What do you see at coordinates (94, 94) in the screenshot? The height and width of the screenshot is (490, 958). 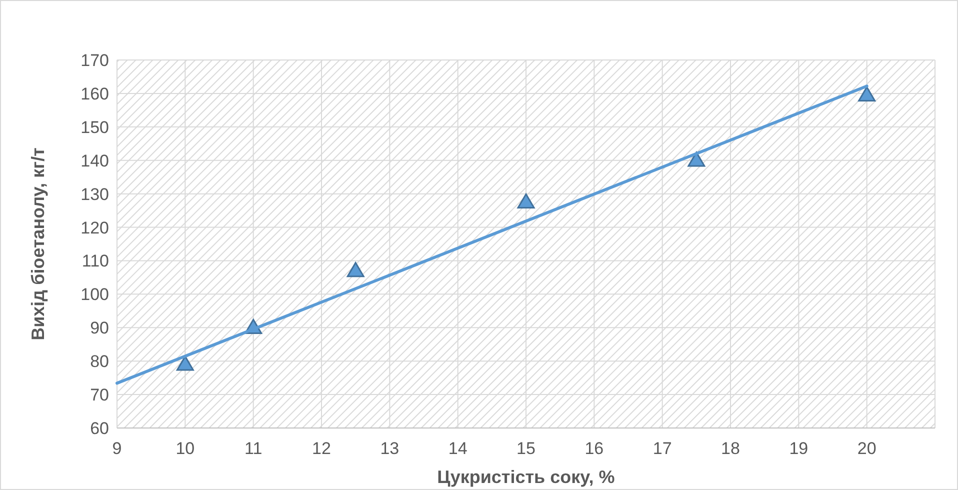 I see `y-tick-label: 160` at bounding box center [94, 94].